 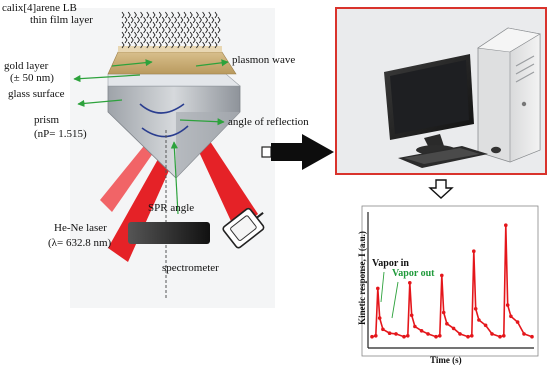 I want to click on glass-arrow, so click(x=100, y=103).